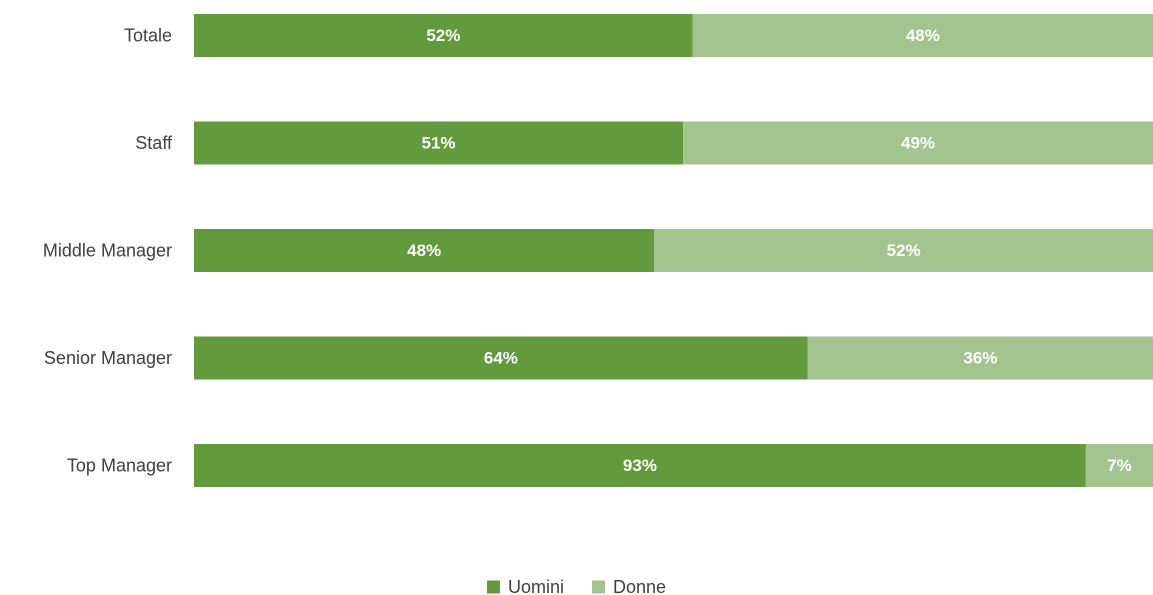  I want to click on data-label: 64%, so click(501, 358).